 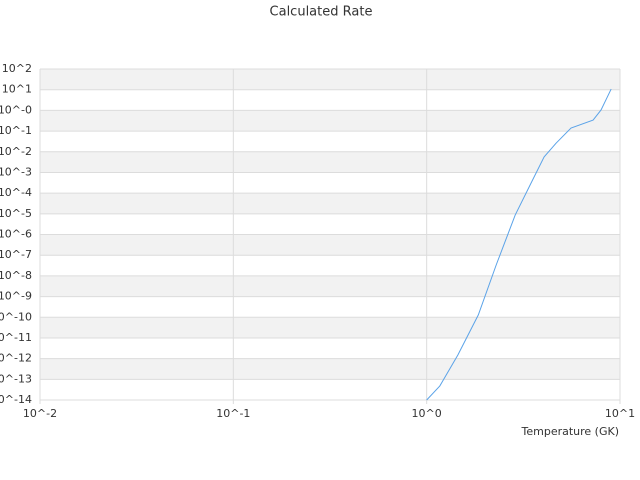 I want to click on y-tick-label: 10^-5, so click(x=16, y=213).